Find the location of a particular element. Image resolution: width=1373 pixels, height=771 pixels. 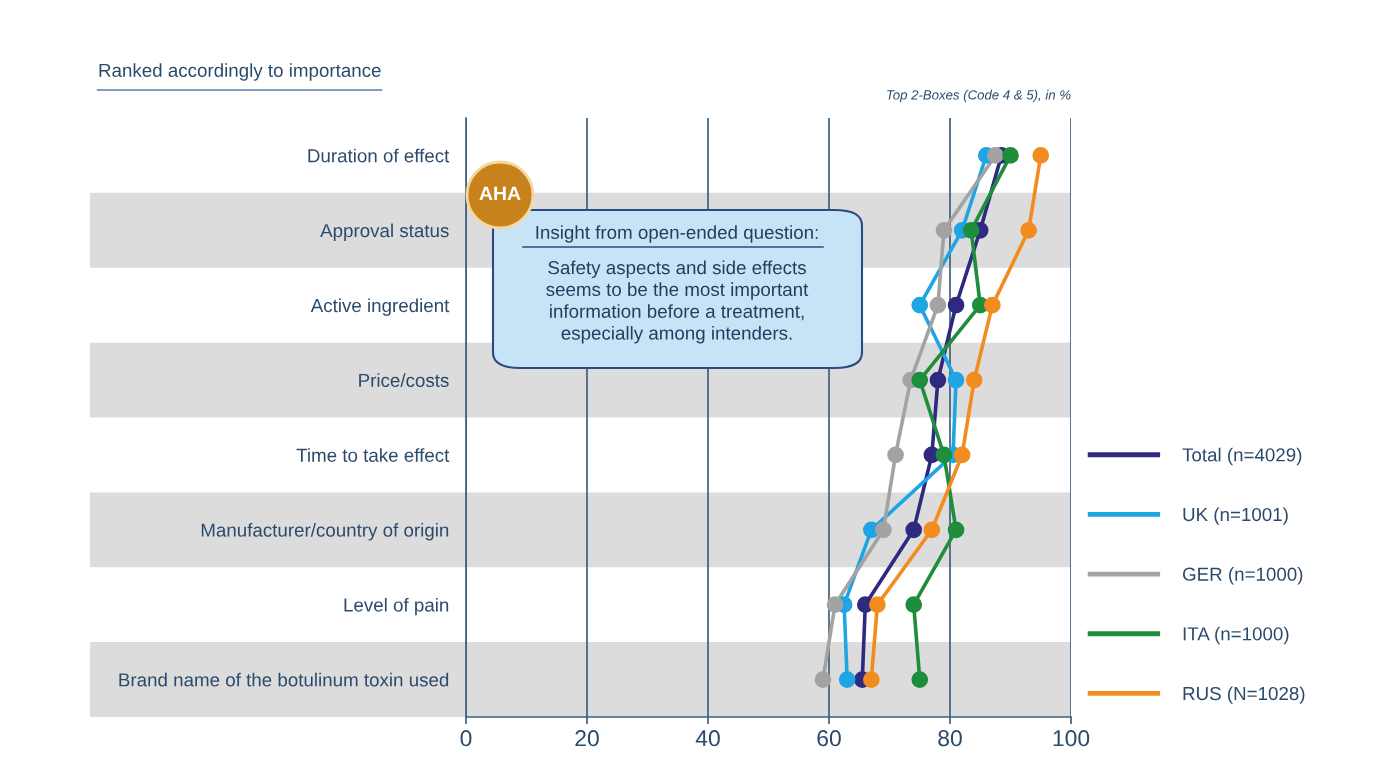

text: Top 2-Boxes (Code 4 & 5), in % is located at coordinates (979, 96).